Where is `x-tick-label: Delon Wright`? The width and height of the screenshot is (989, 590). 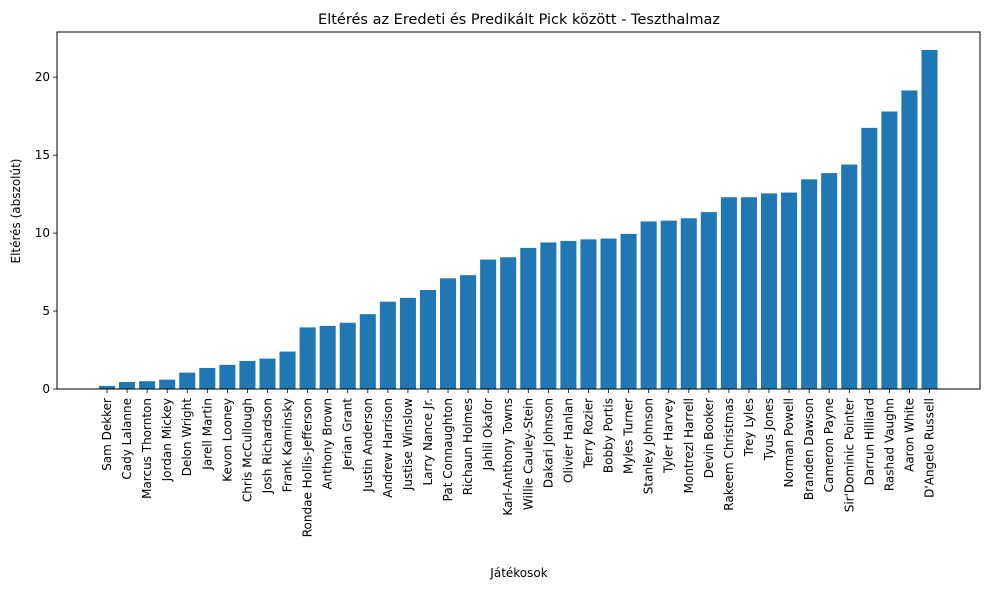 x-tick-label: Delon Wright is located at coordinates (187, 437).